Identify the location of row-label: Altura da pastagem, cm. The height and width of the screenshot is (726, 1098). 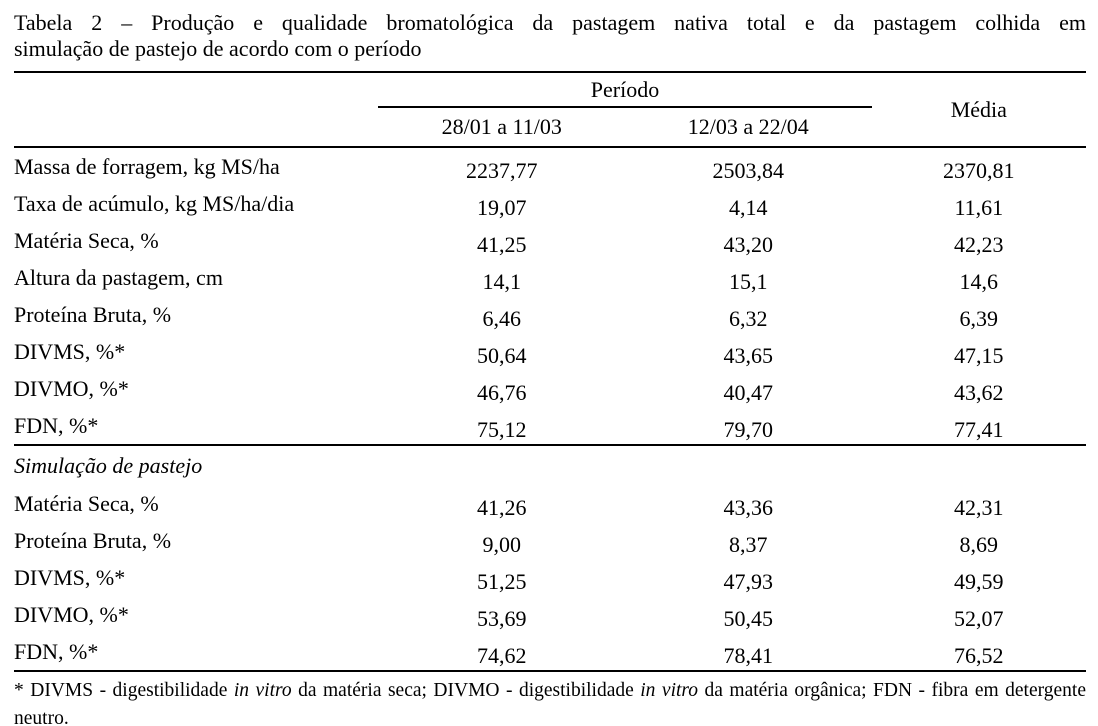
(118, 277).